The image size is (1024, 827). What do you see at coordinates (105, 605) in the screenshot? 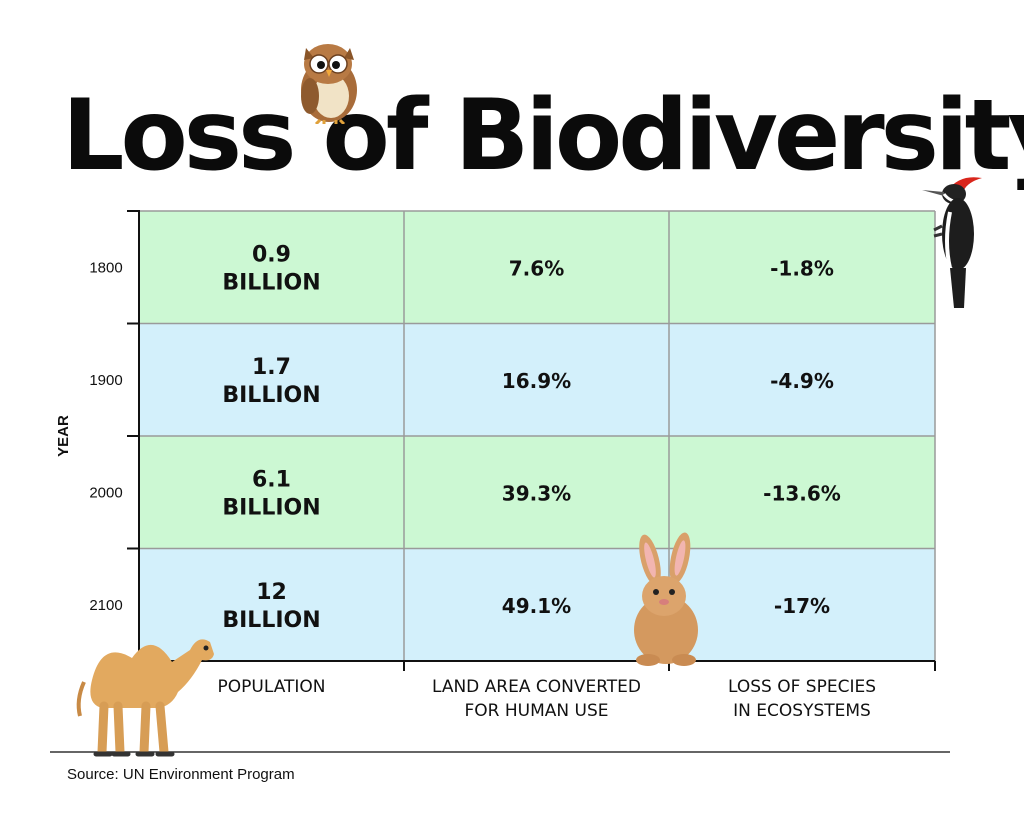
I see `y-tick-label: 2100` at bounding box center [105, 605].